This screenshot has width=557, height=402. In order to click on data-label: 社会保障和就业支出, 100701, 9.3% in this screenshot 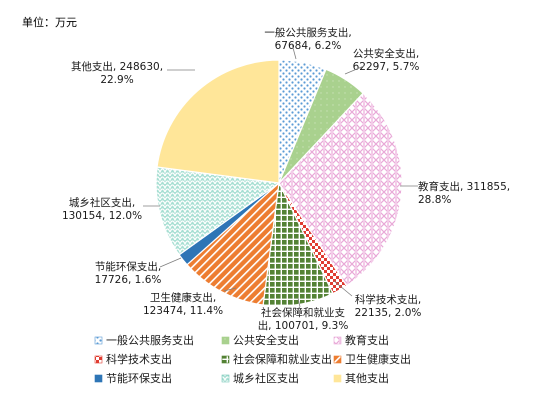, I will do `click(303, 319)`.